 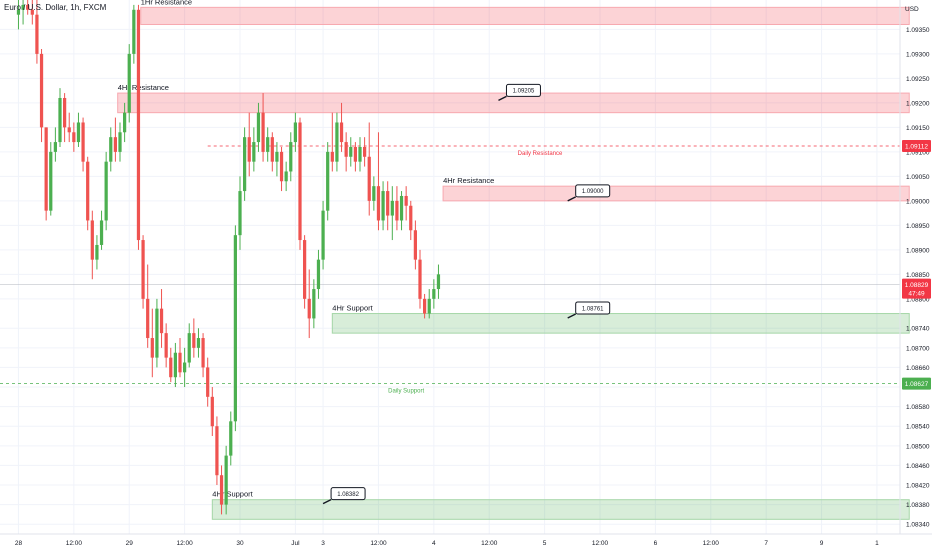 I want to click on price-tags-layer: 1.09112 1.08627 1.08829 47:49, so click(x=916, y=264).